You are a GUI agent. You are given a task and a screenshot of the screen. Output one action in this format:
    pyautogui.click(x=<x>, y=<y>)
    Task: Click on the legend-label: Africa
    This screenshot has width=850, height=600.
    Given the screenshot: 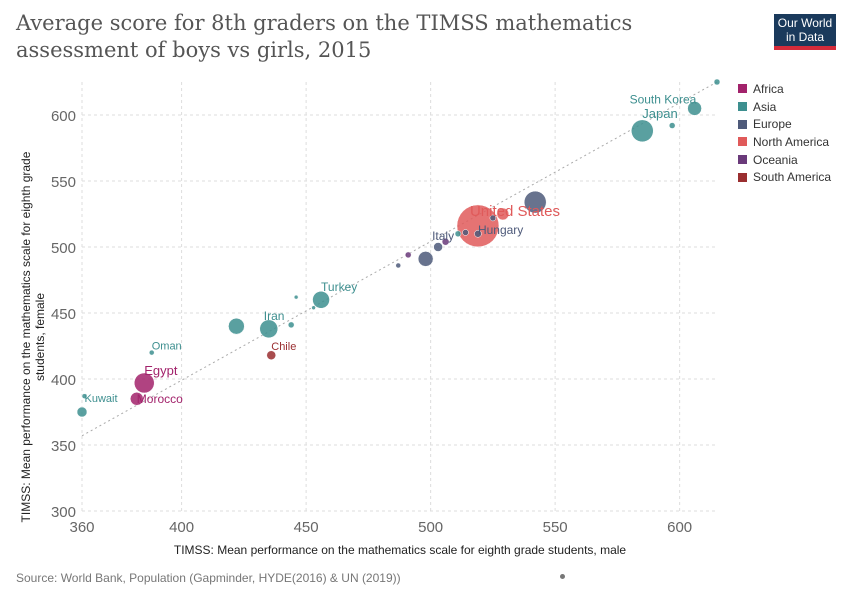 What is the action you would take?
    pyautogui.click(x=768, y=88)
    